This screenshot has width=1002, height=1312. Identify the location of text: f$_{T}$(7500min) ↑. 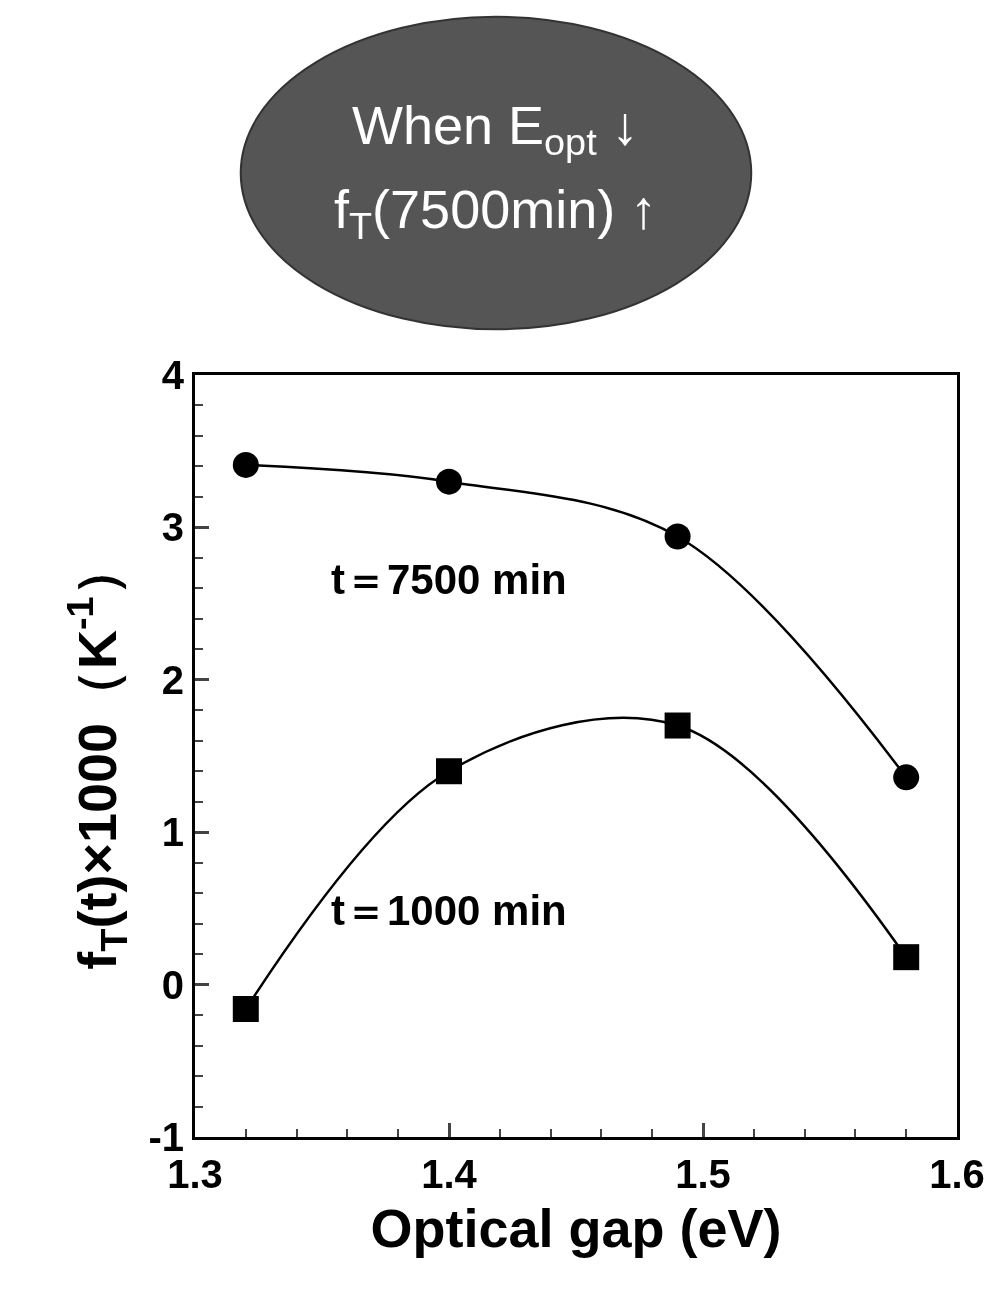
(496, 213).